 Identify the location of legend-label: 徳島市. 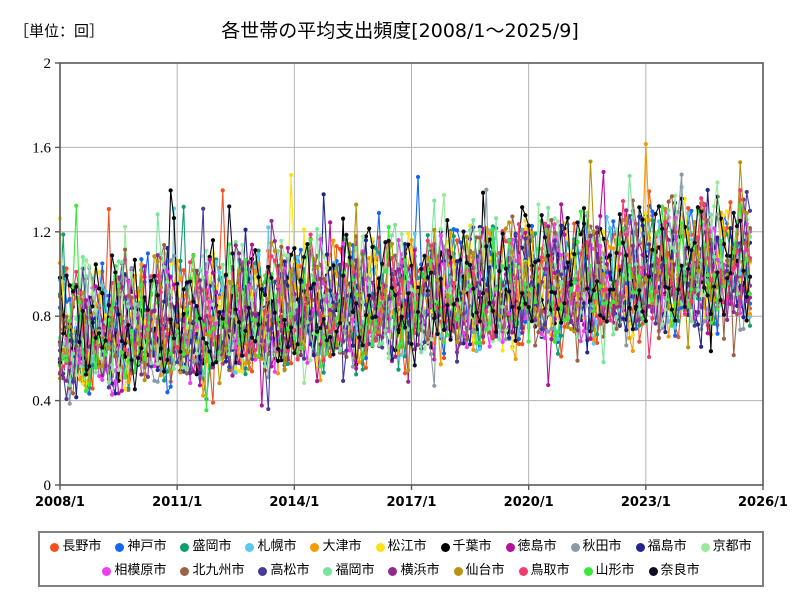
(537, 546).